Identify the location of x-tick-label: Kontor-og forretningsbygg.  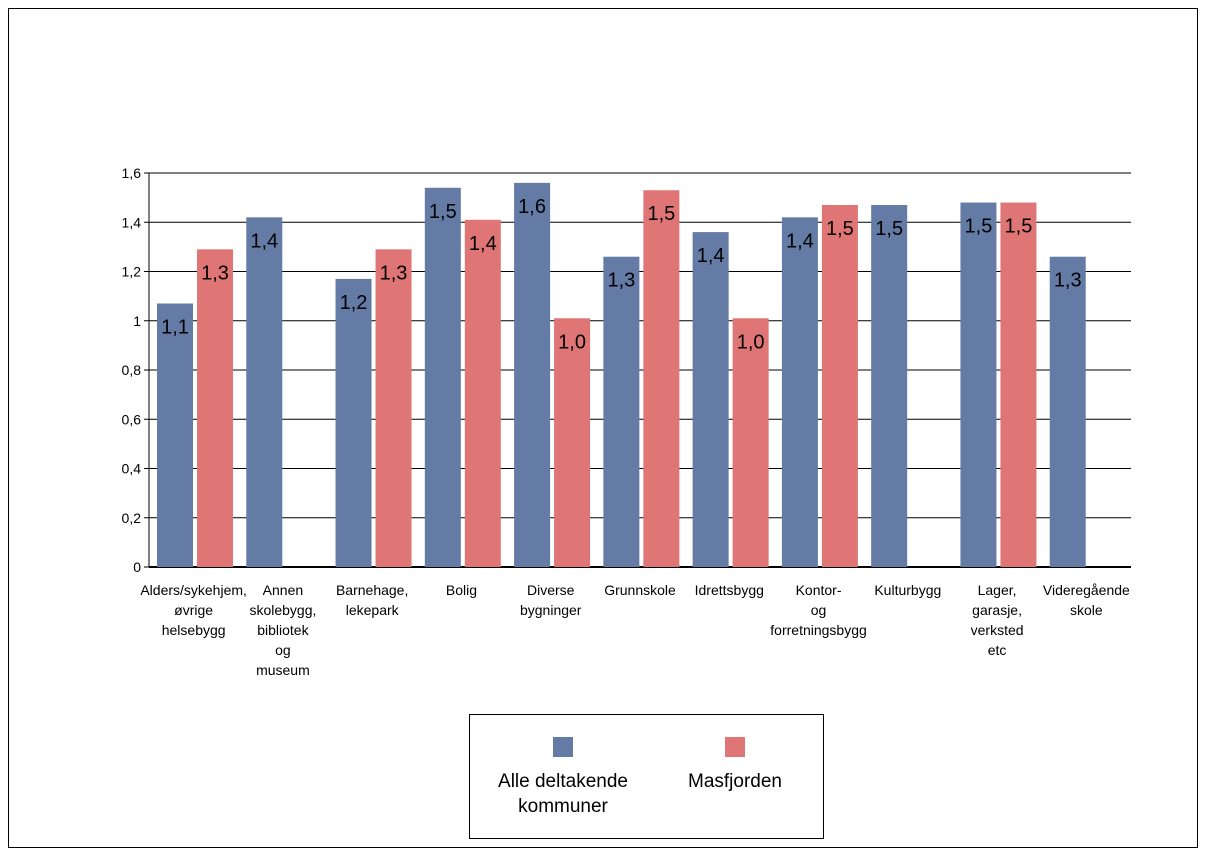
(818, 610).